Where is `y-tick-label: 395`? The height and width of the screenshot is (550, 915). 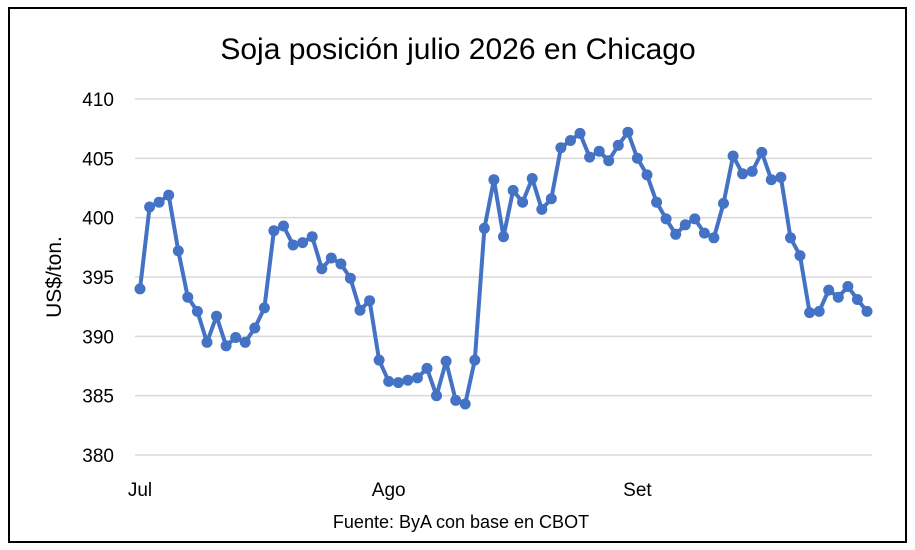 y-tick-label: 395 is located at coordinates (98, 278).